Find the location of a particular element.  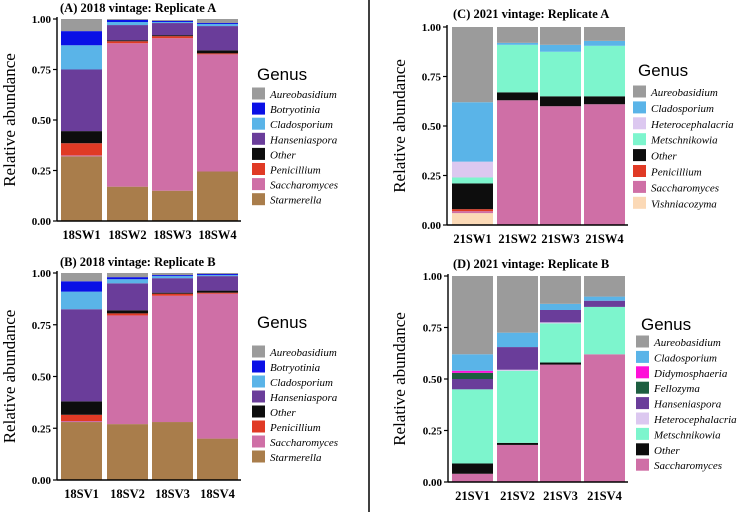

bar-segment-metschnikowia-21sw3 is located at coordinates (560, 74).